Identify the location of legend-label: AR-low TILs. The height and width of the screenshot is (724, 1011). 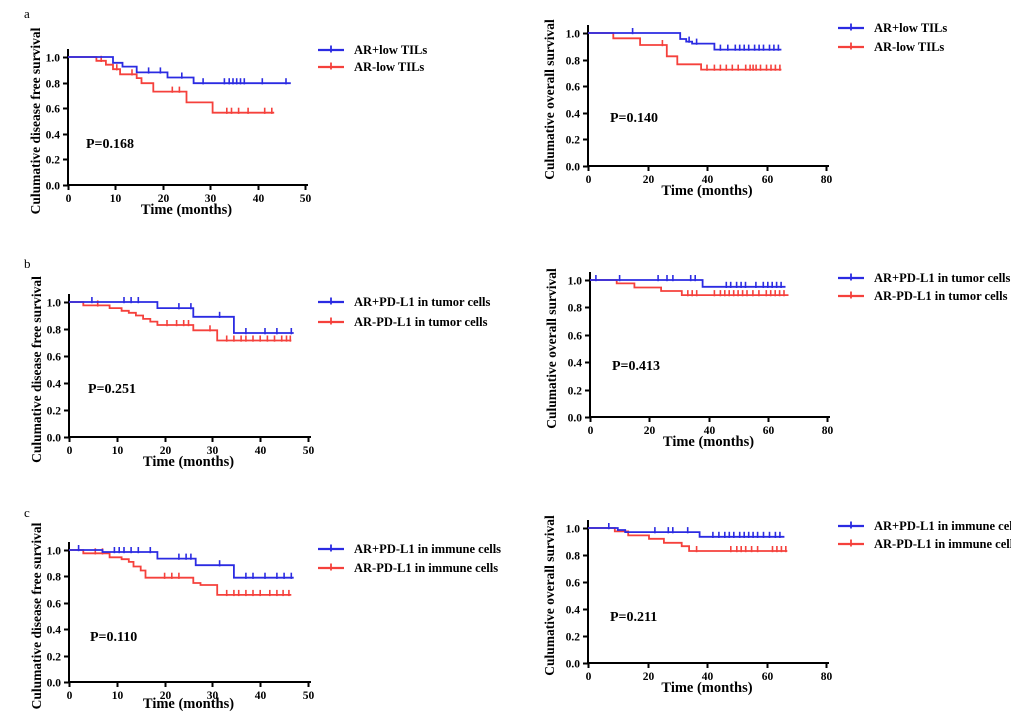
(909, 47).